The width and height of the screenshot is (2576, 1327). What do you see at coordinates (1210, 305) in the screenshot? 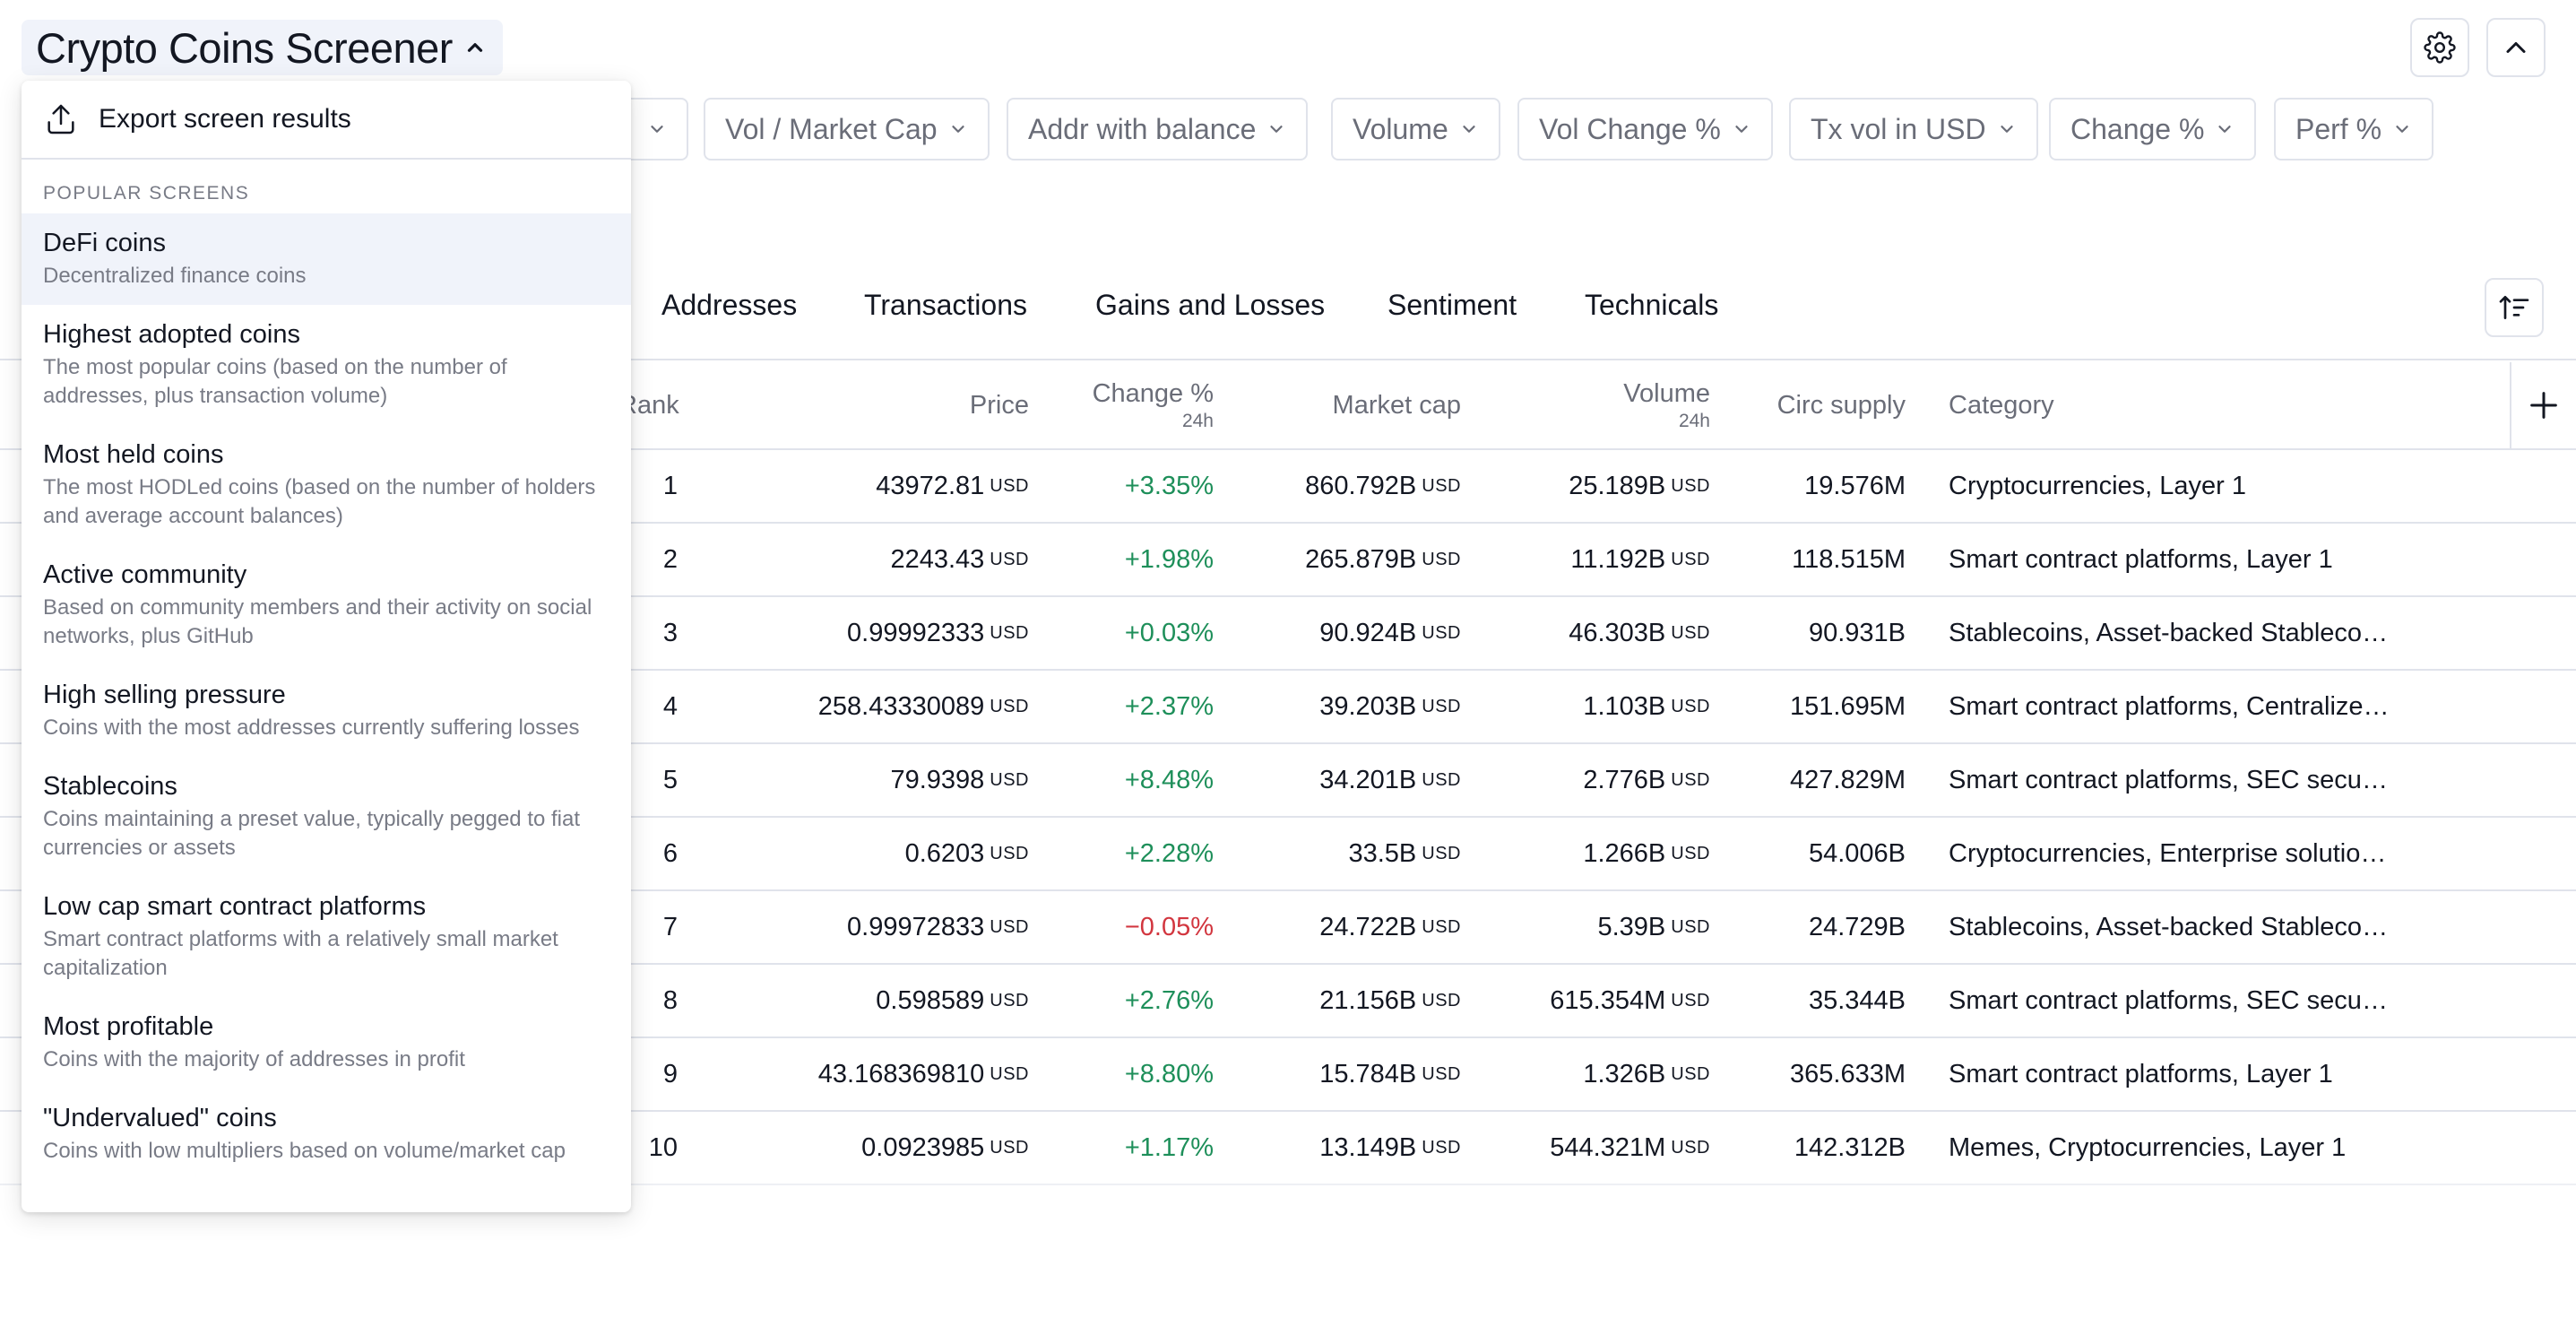
I see `tab-gains-and-losses: Gains and Losses` at bounding box center [1210, 305].